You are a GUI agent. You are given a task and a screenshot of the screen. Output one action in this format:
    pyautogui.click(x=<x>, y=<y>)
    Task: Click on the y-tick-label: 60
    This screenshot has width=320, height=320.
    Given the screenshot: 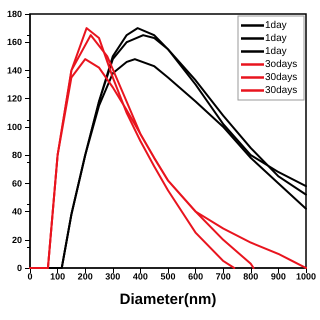 What is the action you would take?
    pyautogui.click(x=17, y=183)
    